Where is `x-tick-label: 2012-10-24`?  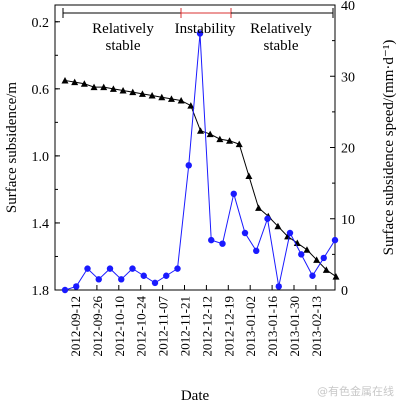 x-tick-label: 2012-10-24 is located at coordinates (141, 326).